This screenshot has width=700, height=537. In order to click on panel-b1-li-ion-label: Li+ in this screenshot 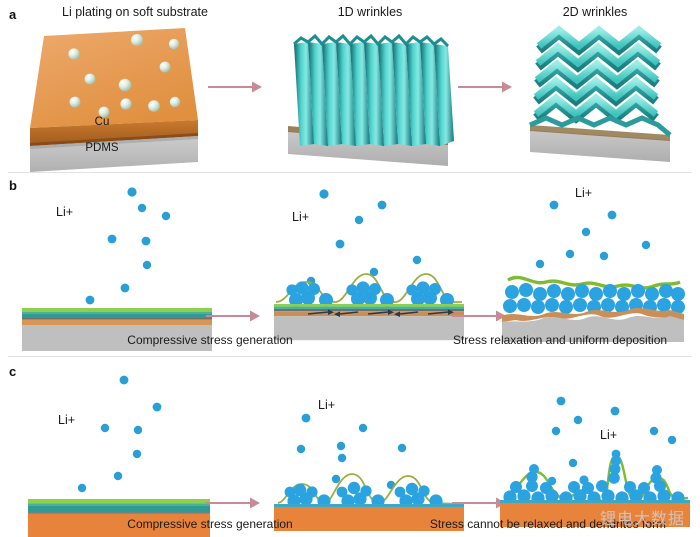, I will do `click(65, 212)`.